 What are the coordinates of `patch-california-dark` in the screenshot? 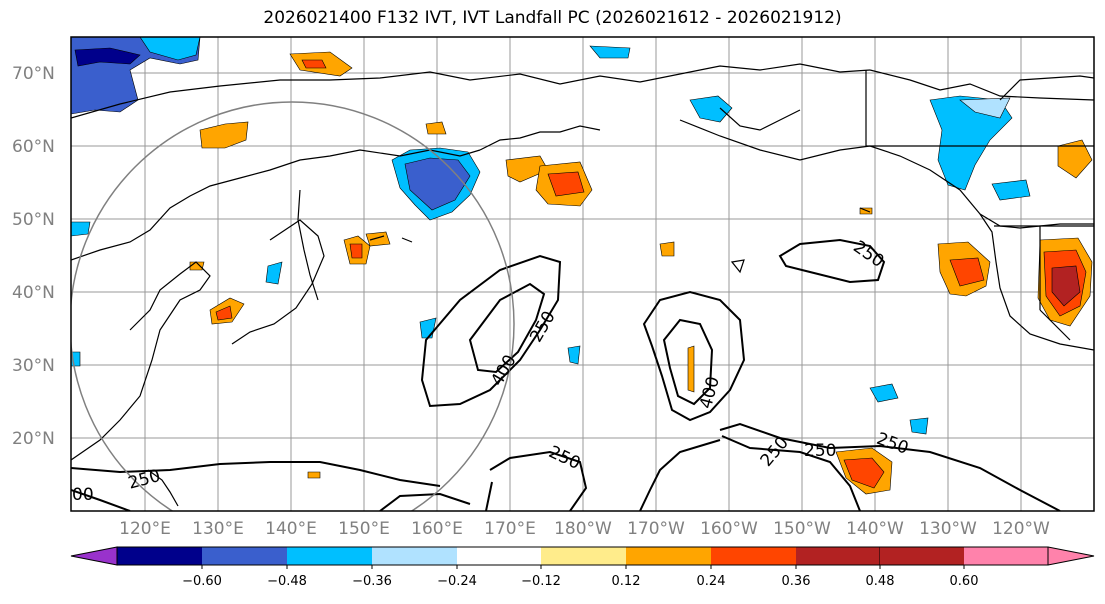 It's located at (1066, 286).